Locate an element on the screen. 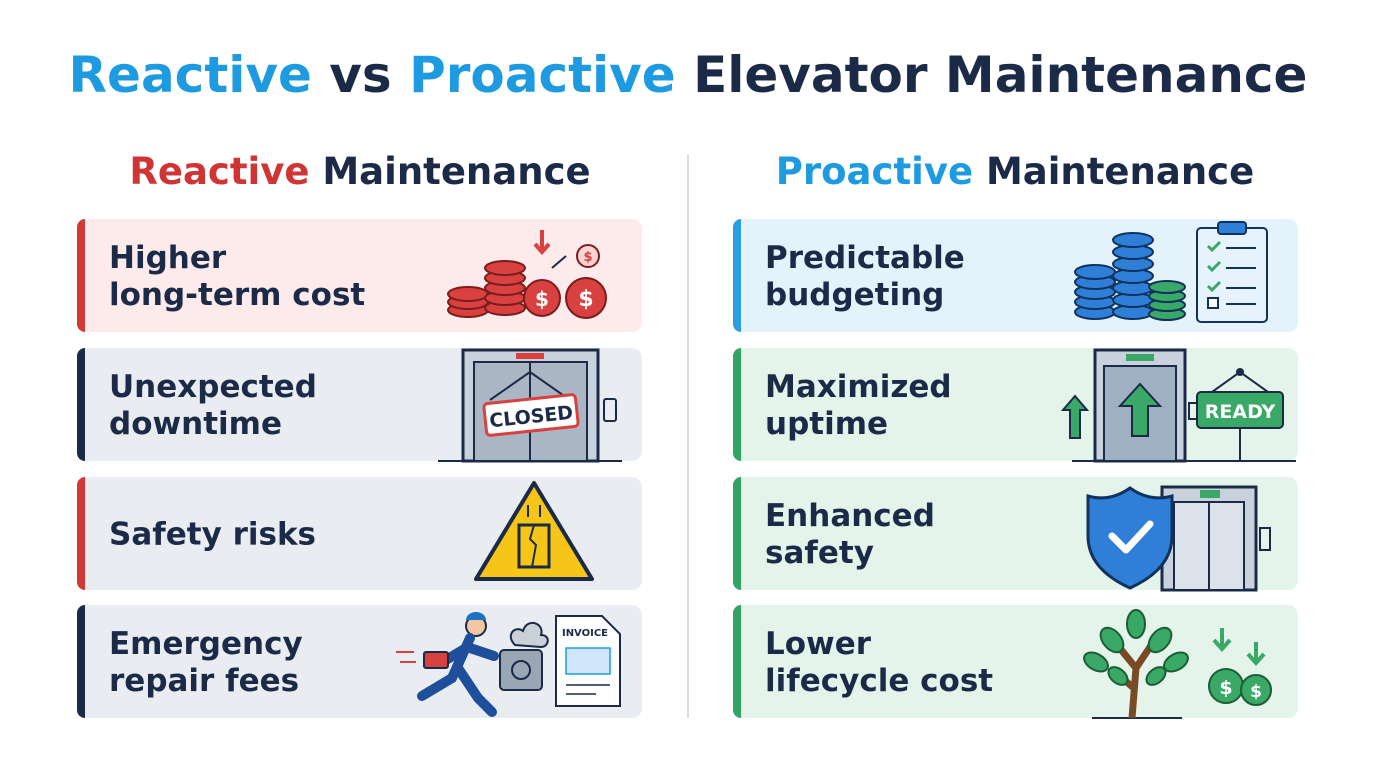 This screenshot has height=768, width=1376. closed-elevator-icon is located at coordinates (530, 405).